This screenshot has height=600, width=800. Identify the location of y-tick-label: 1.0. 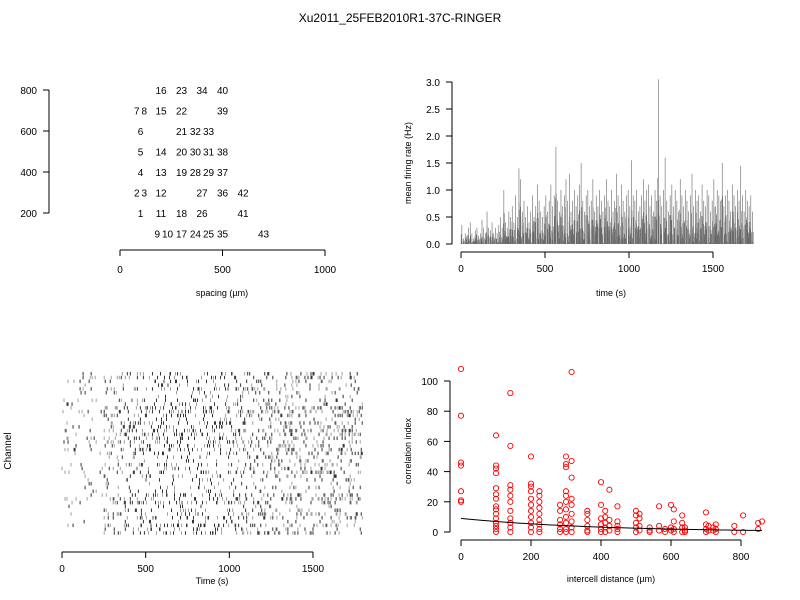
(433, 191).